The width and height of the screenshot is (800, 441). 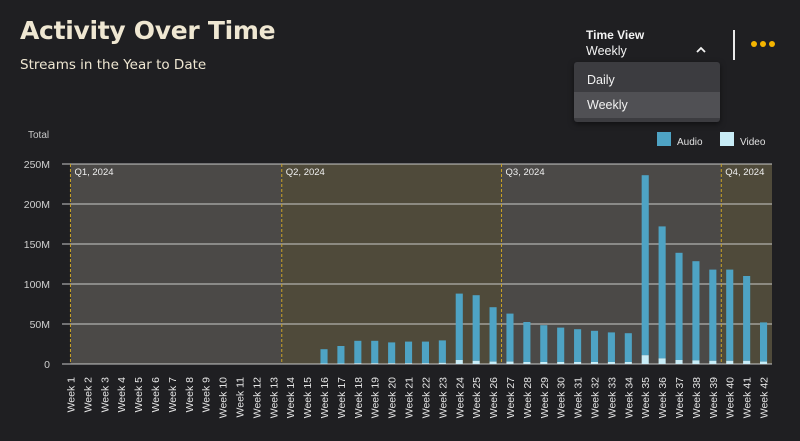 What do you see at coordinates (305, 172) in the screenshot?
I see `quarter-label: Q2, 2024` at bounding box center [305, 172].